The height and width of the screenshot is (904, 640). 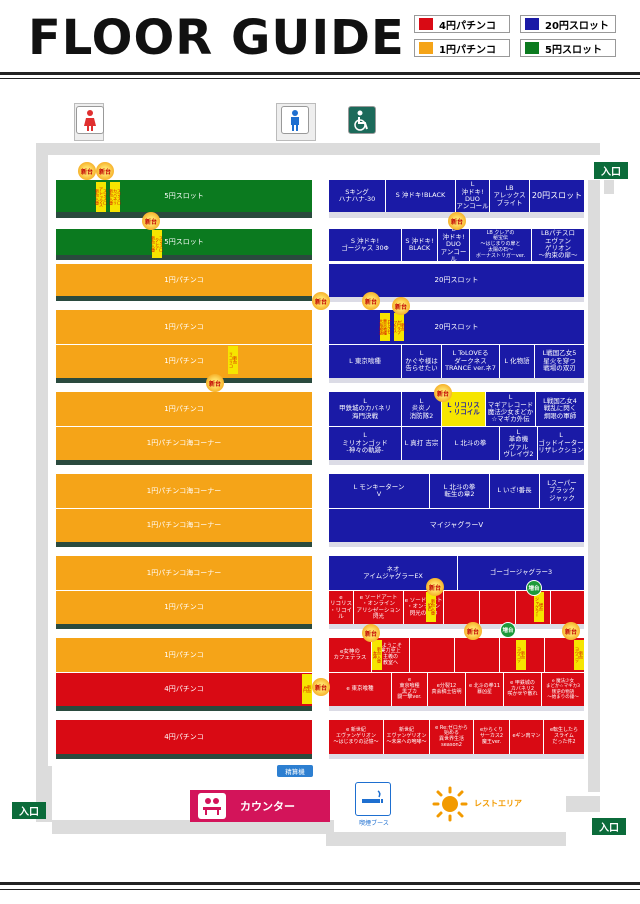 I want to click on promo-tag: 増台 ジャグラー, so click(x=539, y=607).